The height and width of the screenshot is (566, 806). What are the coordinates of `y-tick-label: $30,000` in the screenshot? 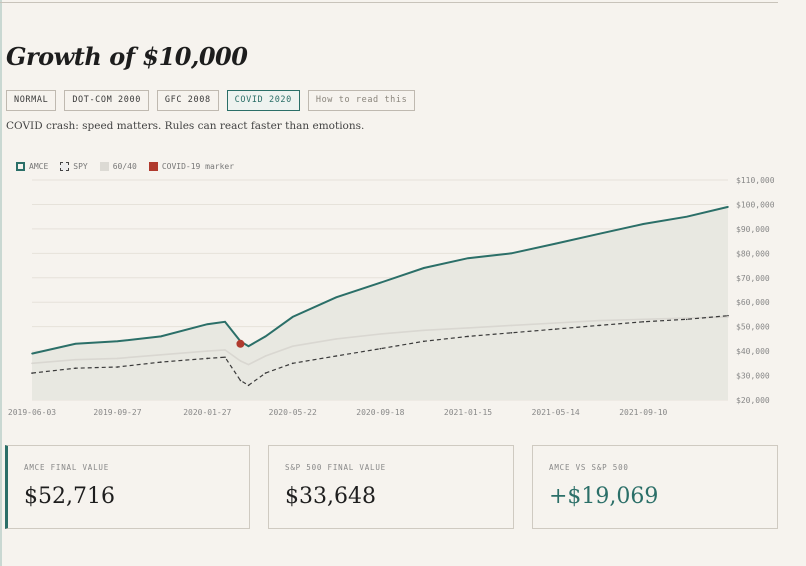 It's located at (753, 376).